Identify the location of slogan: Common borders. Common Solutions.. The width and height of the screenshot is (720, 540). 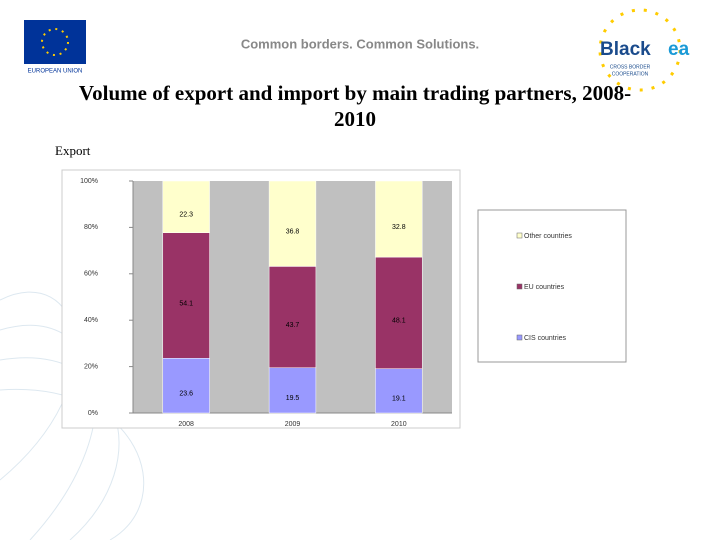
(360, 43).